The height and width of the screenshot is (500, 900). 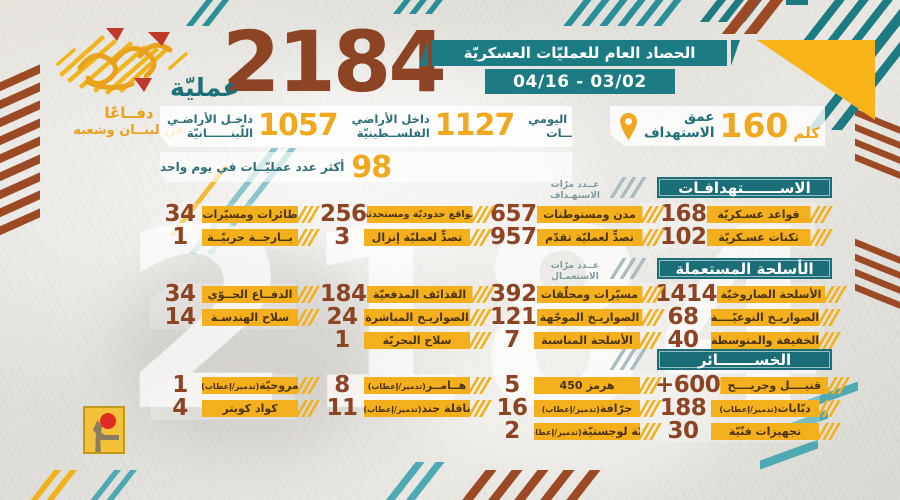 What do you see at coordinates (417, 237) in the screenshot?
I see `row-targets-l1-bar: تصدٍّ لعمليّة إنزال` at bounding box center [417, 237].